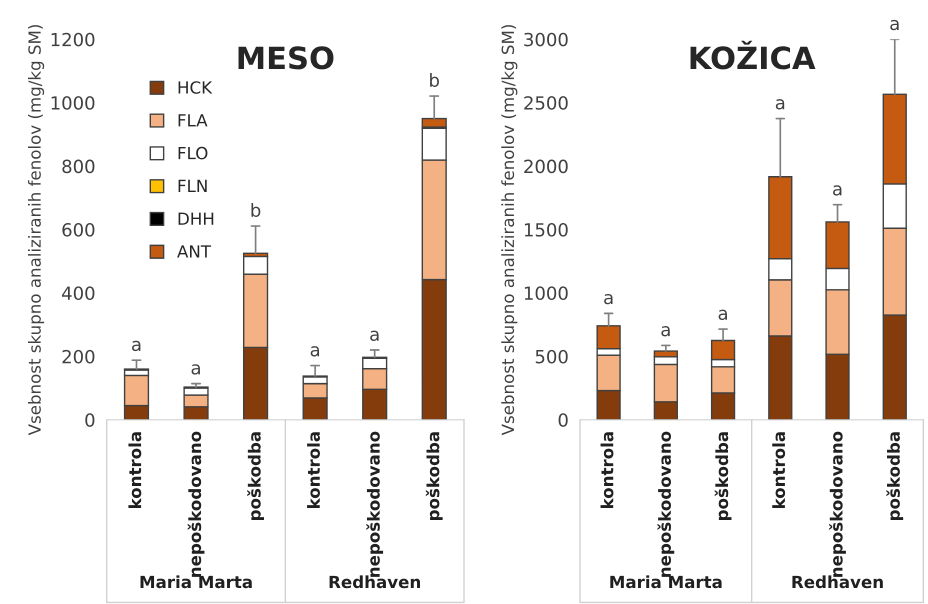 The image size is (928, 604). I want to click on y-tick-label: 800, so click(78, 167).